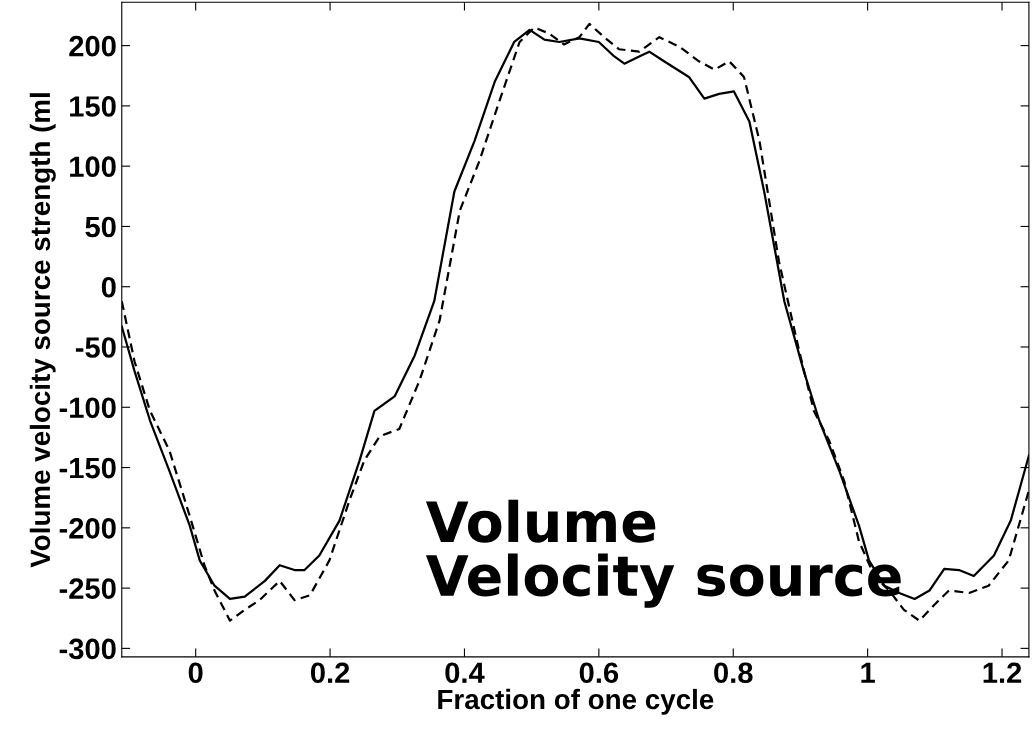 The height and width of the screenshot is (738, 1032). Describe the element at coordinates (93, 106) in the screenshot. I see `y-tick-label: 150` at that location.